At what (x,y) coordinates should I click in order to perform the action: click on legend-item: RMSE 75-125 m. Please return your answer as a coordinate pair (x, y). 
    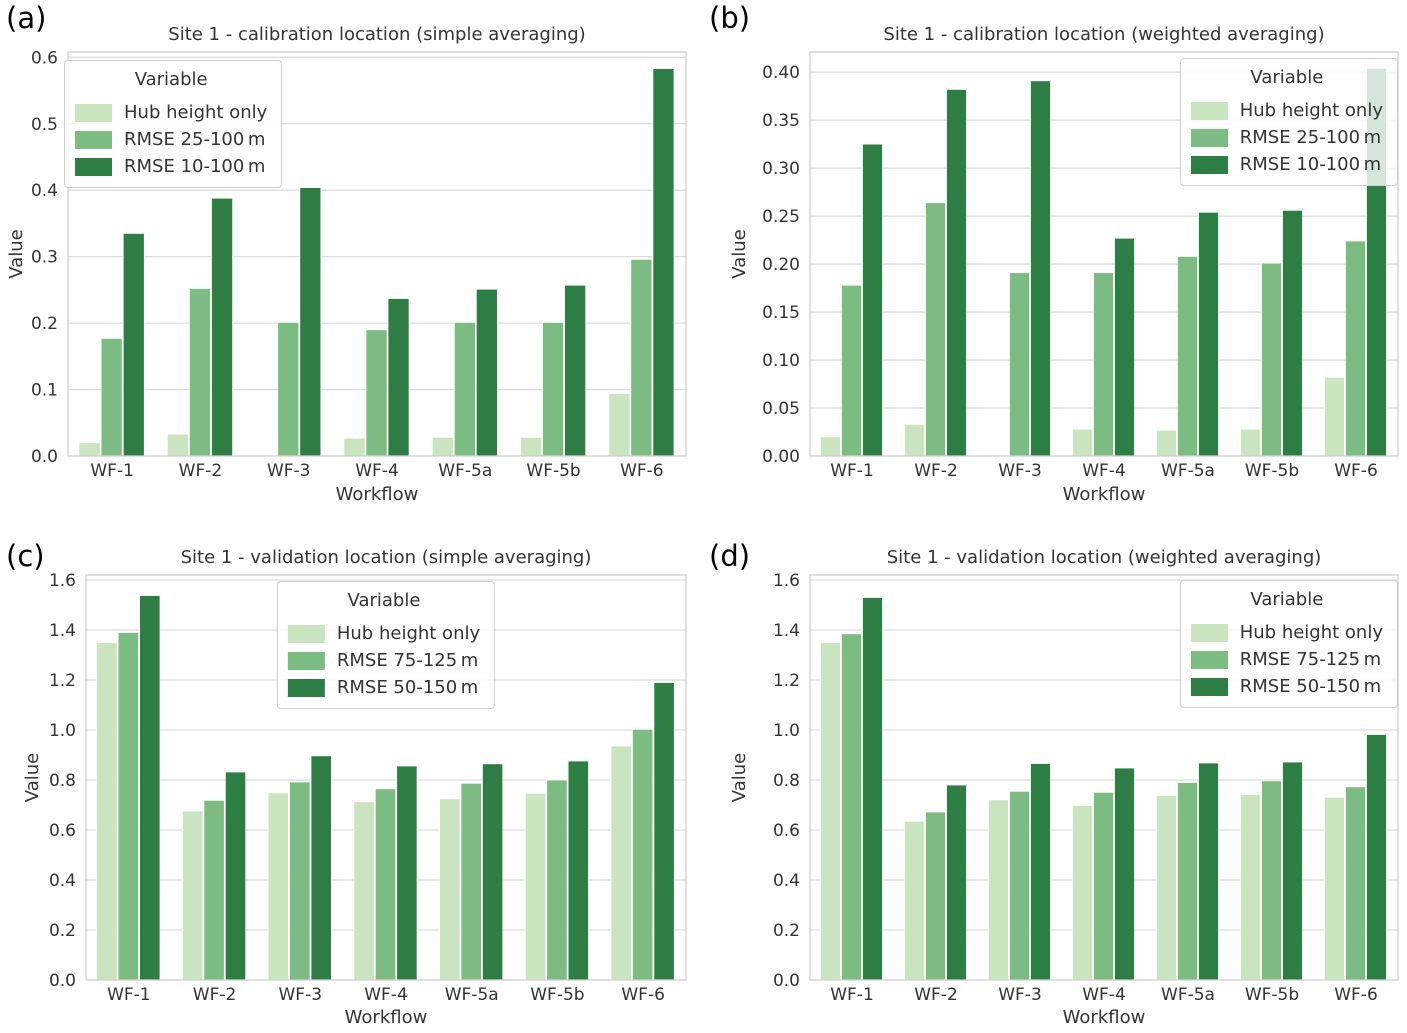
    Looking at the image, I should click on (383, 660).